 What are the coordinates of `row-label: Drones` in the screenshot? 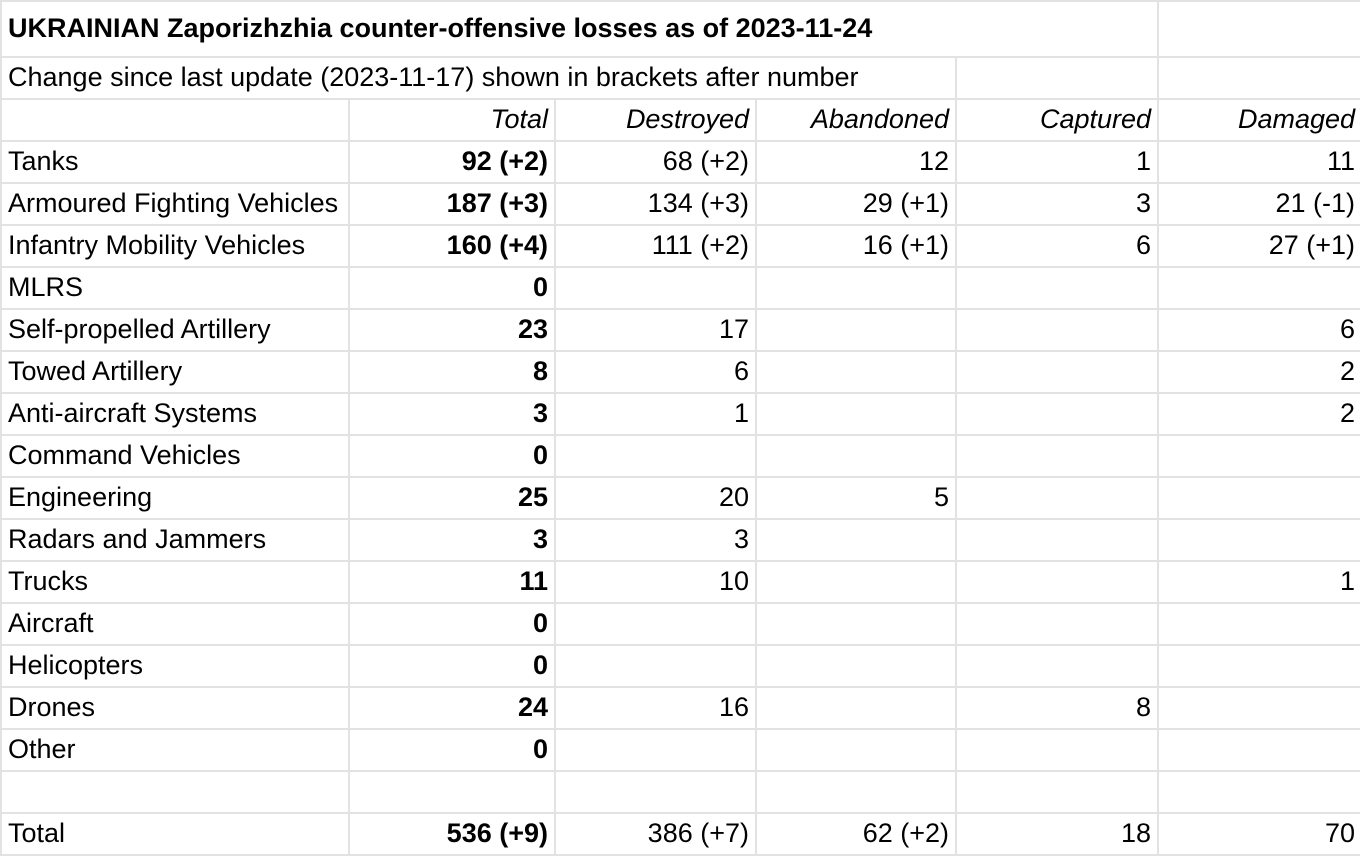 It's located at (175, 708).